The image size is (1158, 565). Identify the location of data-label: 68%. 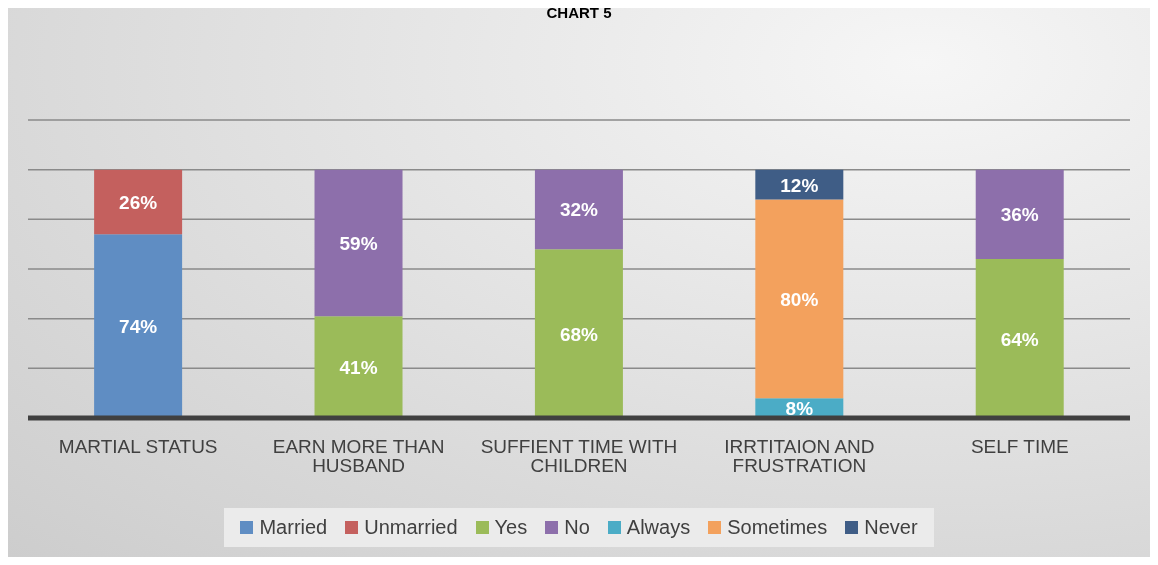
(579, 334).